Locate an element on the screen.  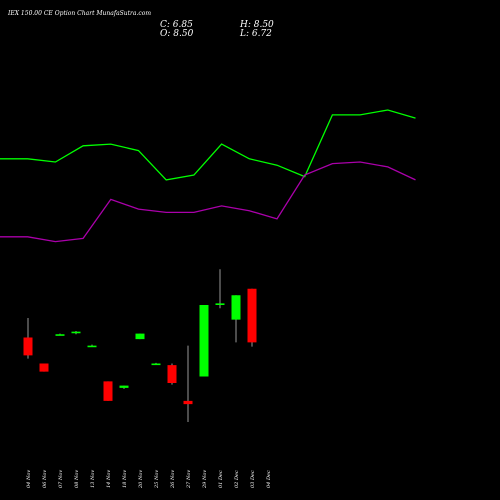
x-tick-label: 29 Nov is located at coordinates (205, 479).